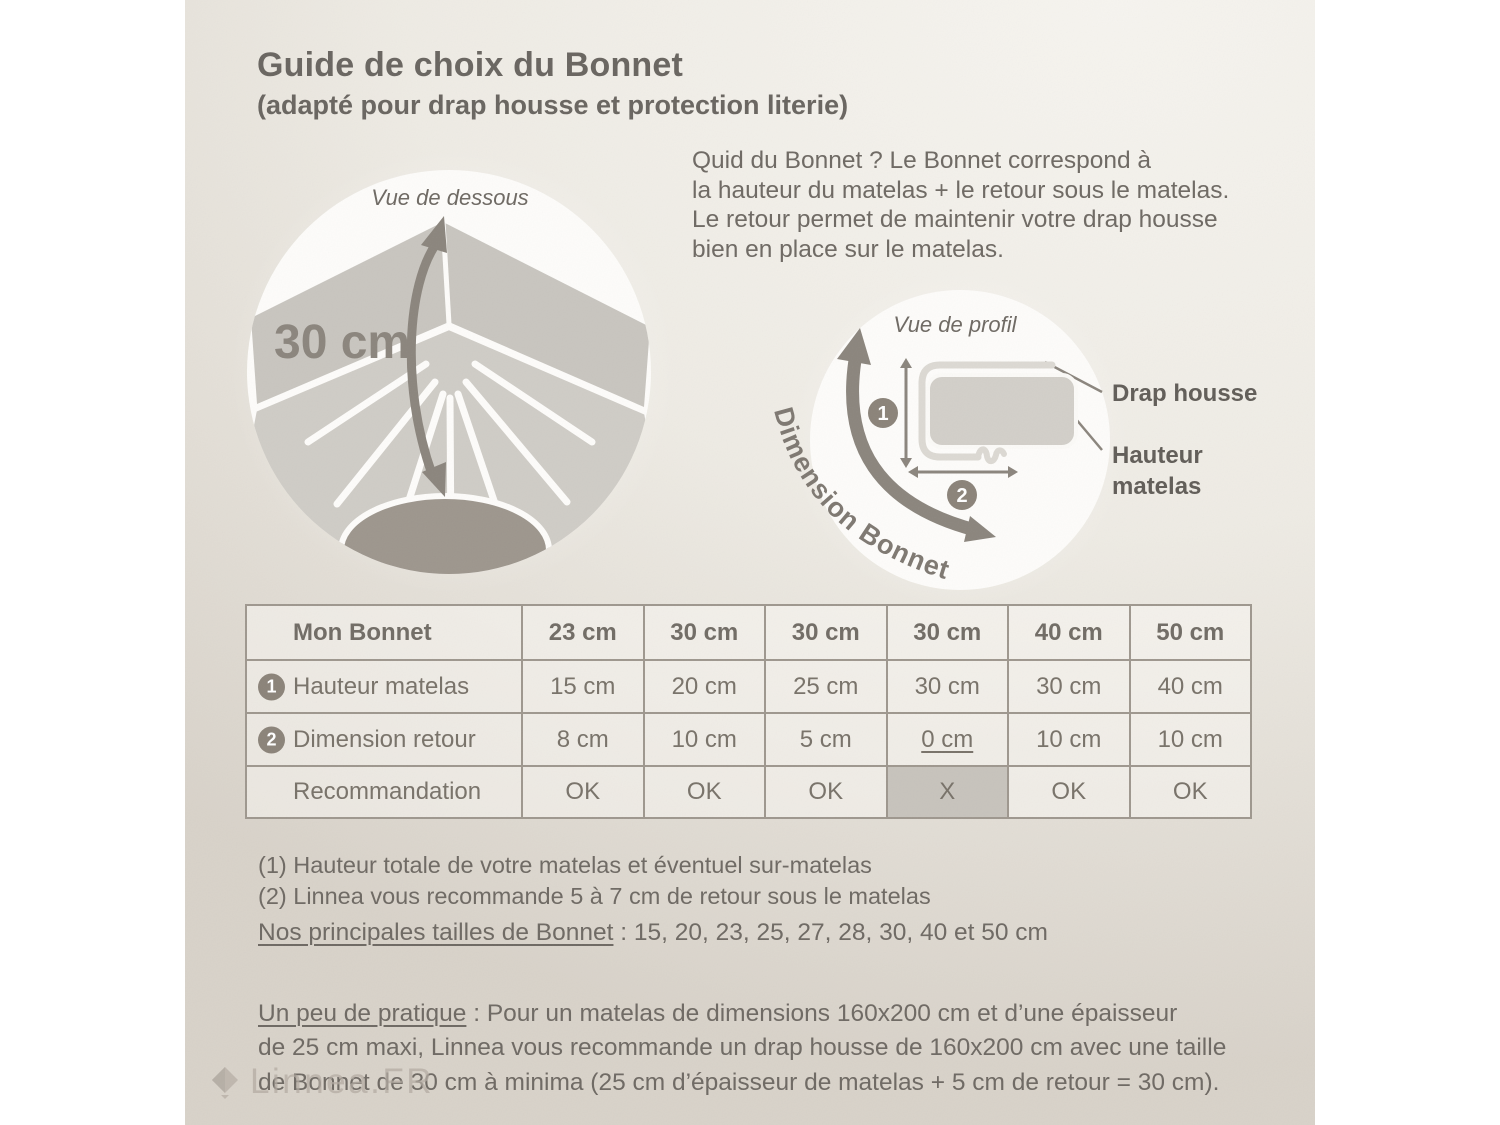 This screenshot has height=1125, width=1500. I want to click on sizes-lead: Nos principales tailles de Bonnet, so click(436, 932).